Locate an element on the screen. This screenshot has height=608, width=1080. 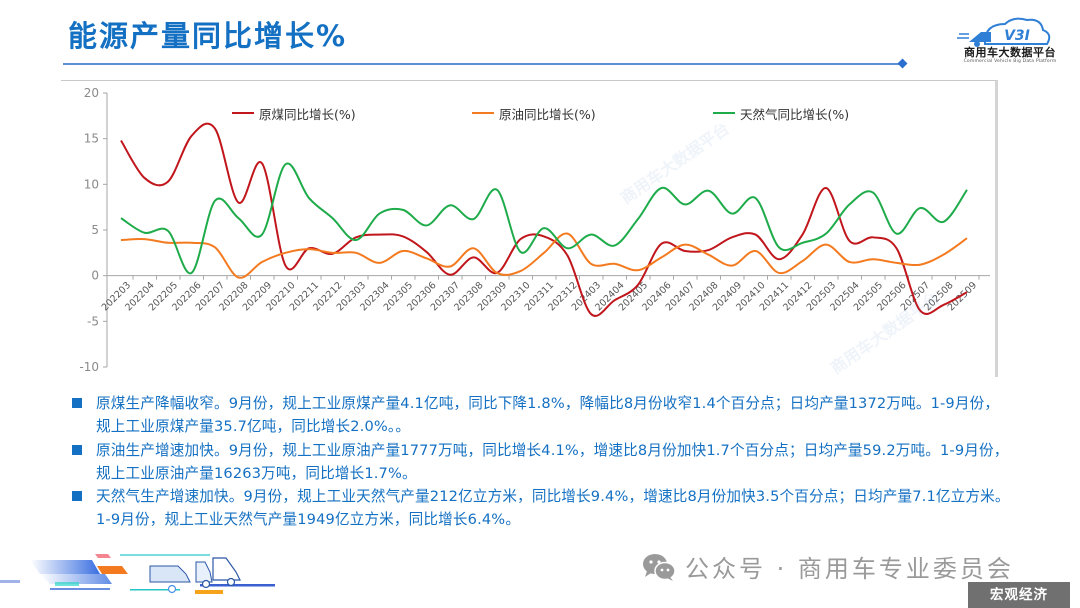
trucks-speed-graphic is located at coordinates (137, 574).